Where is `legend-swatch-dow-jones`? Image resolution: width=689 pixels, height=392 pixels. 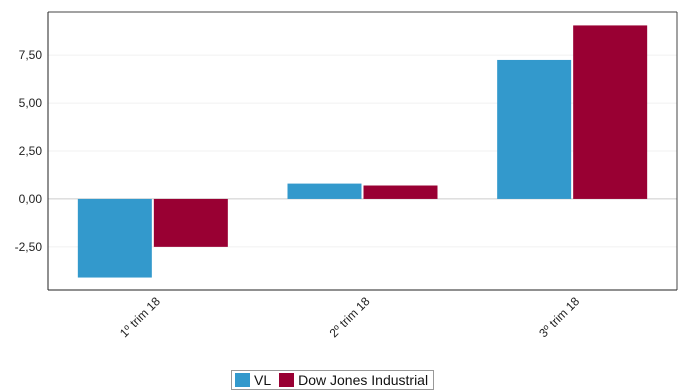
legend-swatch-dow-jones is located at coordinates (287, 380).